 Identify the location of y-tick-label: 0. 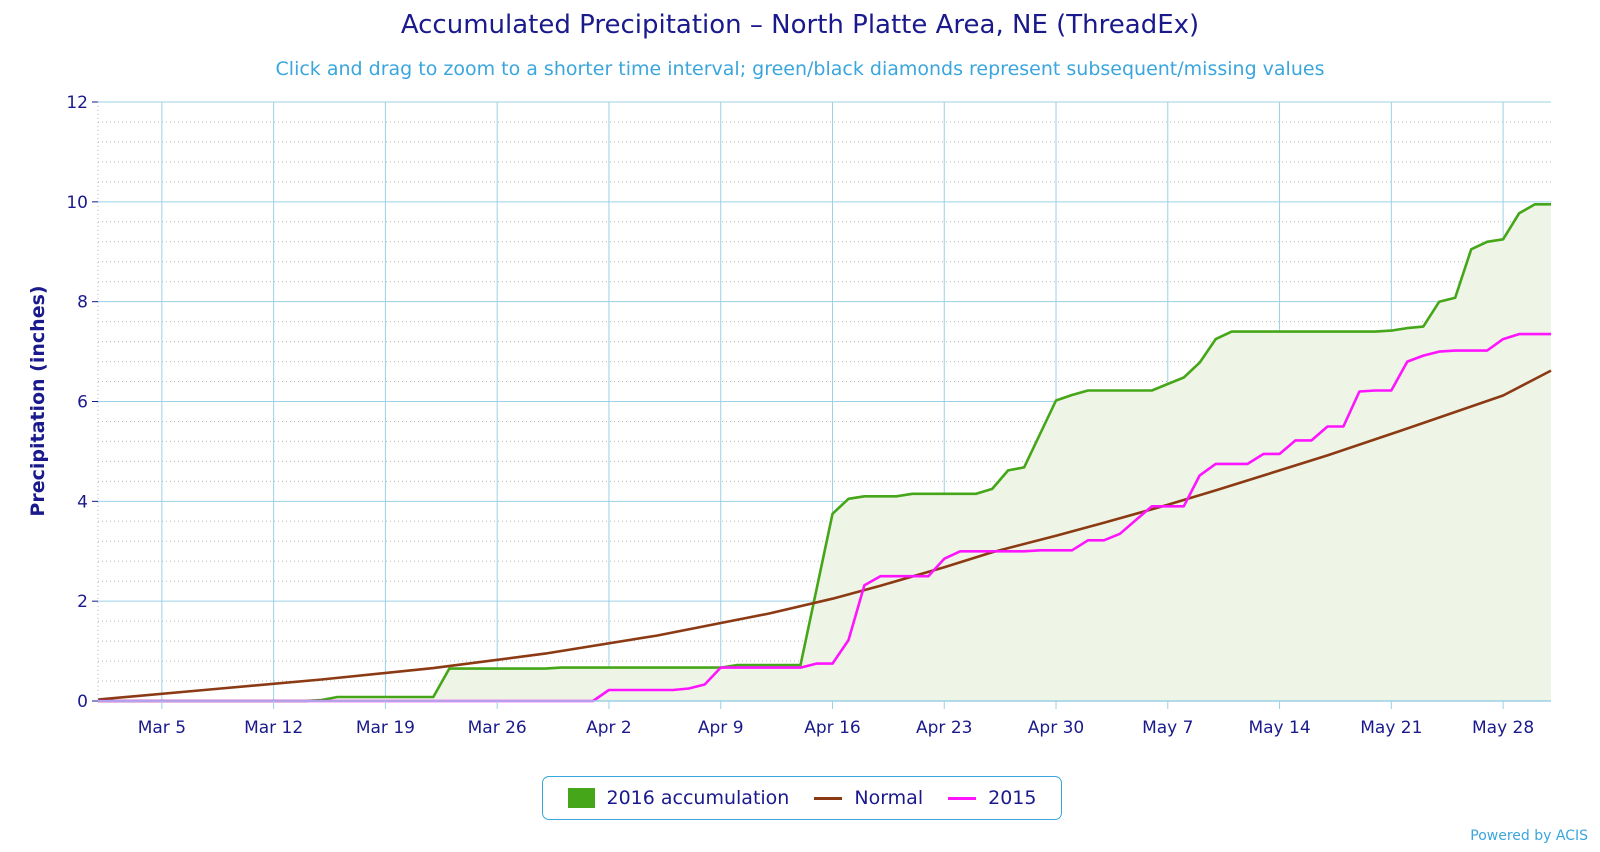
(82, 702).